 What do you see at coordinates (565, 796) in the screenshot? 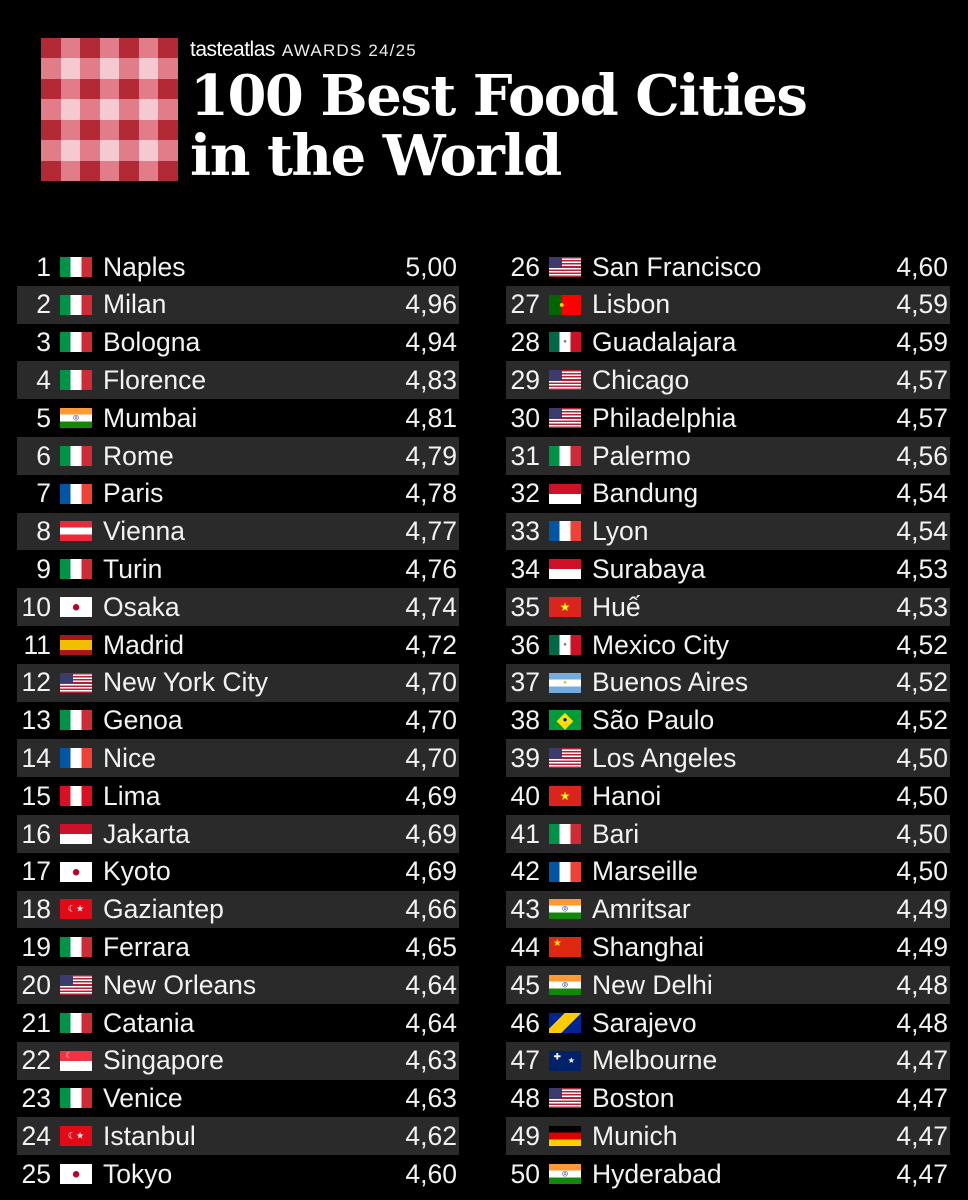
I see `flag-vn-icon: ★` at bounding box center [565, 796].